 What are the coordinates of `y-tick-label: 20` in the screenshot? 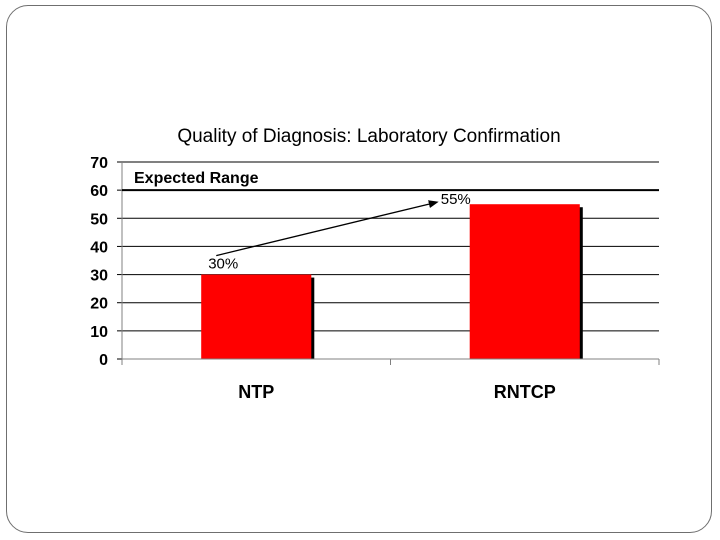 It's located at (99, 304).